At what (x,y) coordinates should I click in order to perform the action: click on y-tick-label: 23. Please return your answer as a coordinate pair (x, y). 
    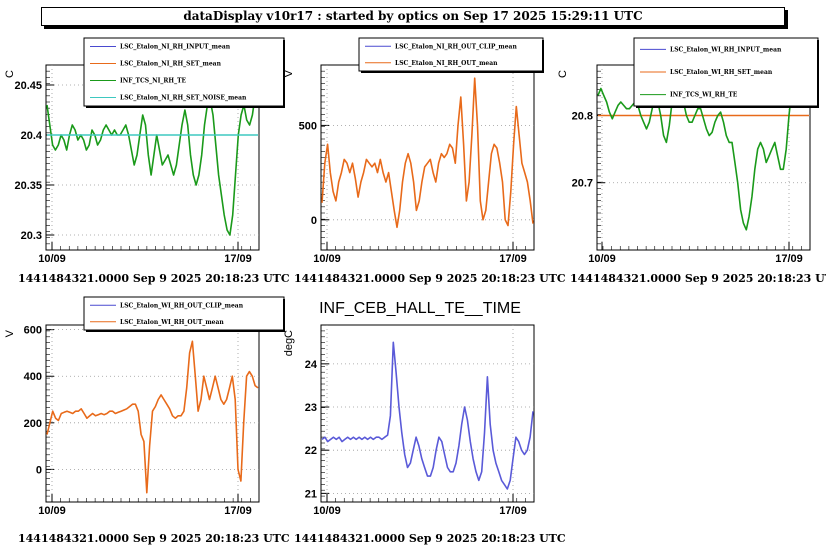
    Looking at the image, I should click on (311, 408).